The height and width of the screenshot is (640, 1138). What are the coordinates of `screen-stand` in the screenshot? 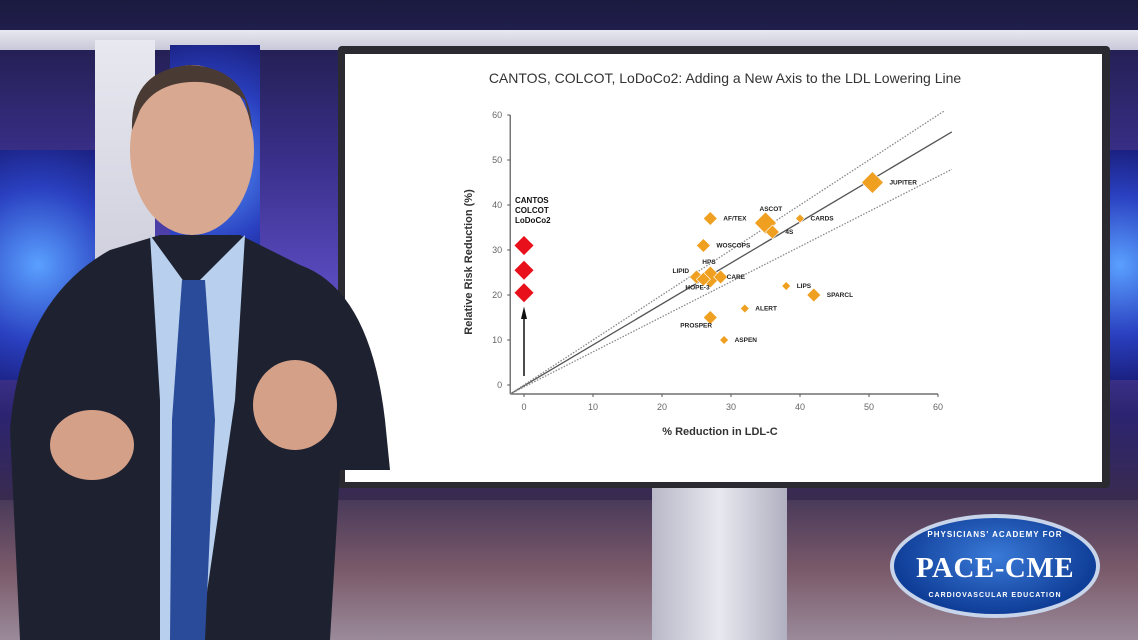 It's located at (719, 564).